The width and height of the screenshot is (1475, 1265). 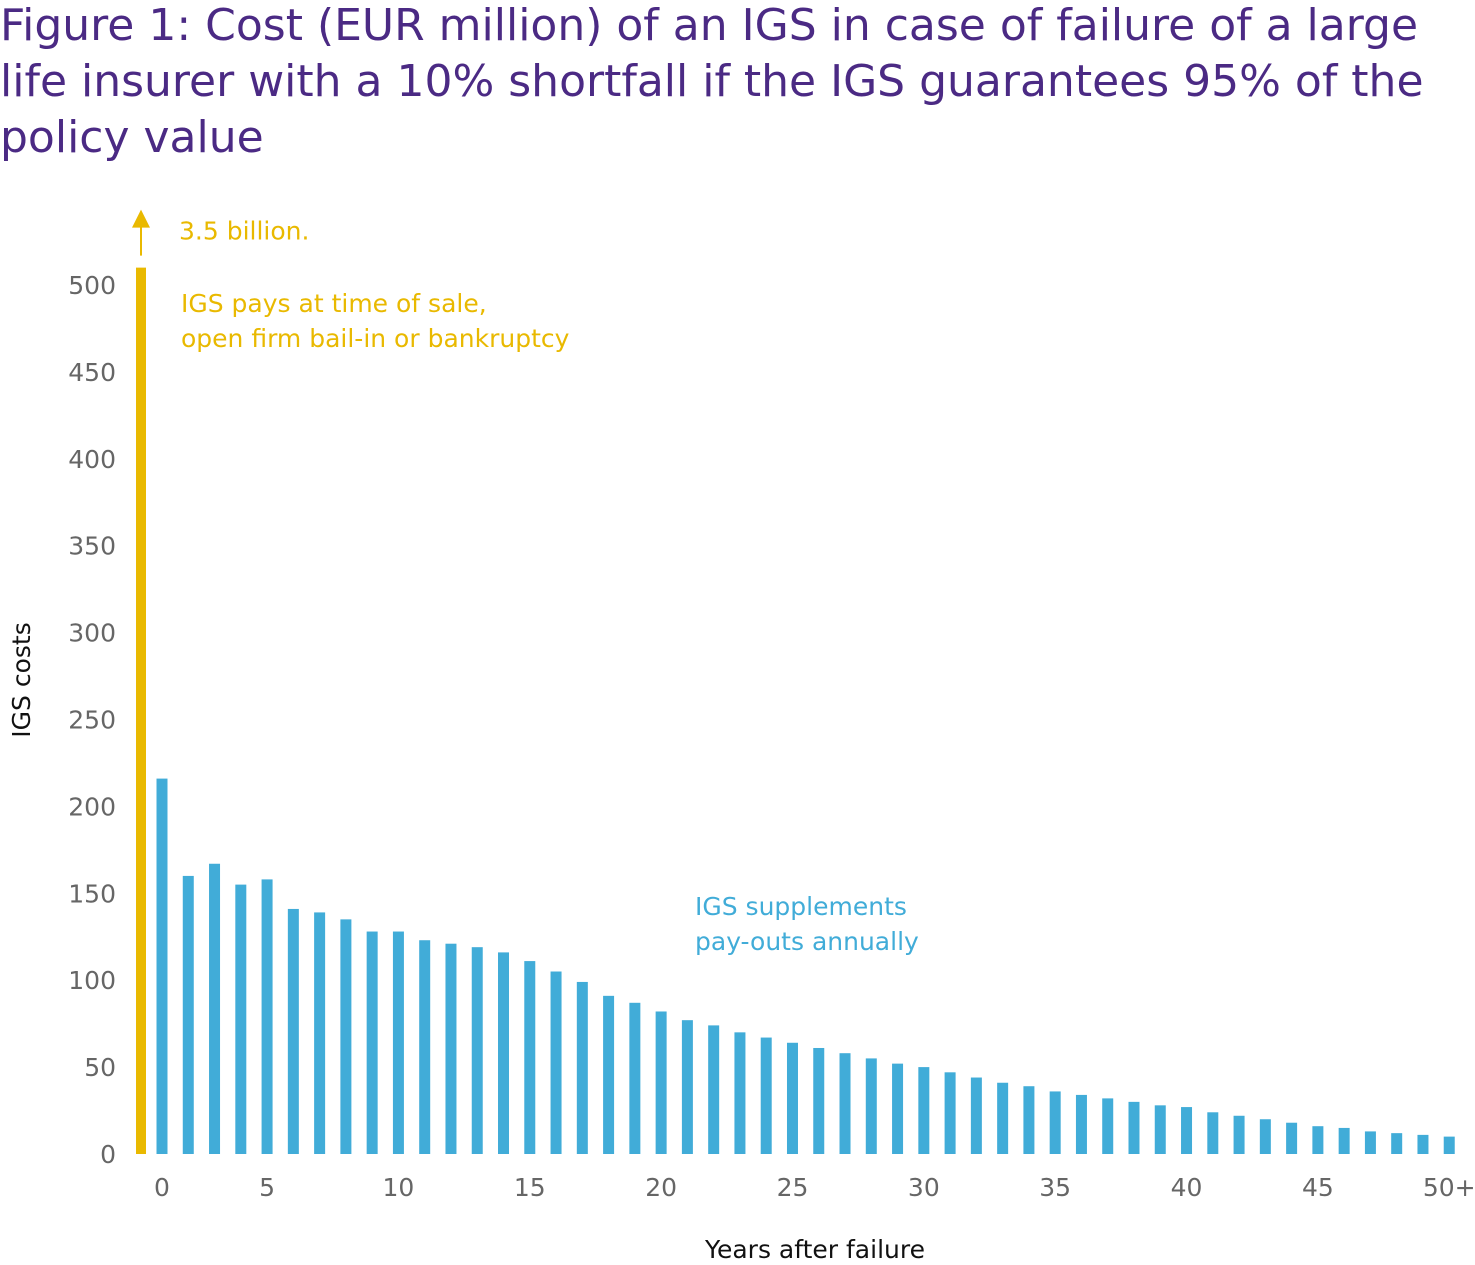 What do you see at coordinates (92, 893) in the screenshot?
I see `y-tick-label: 150` at bounding box center [92, 893].